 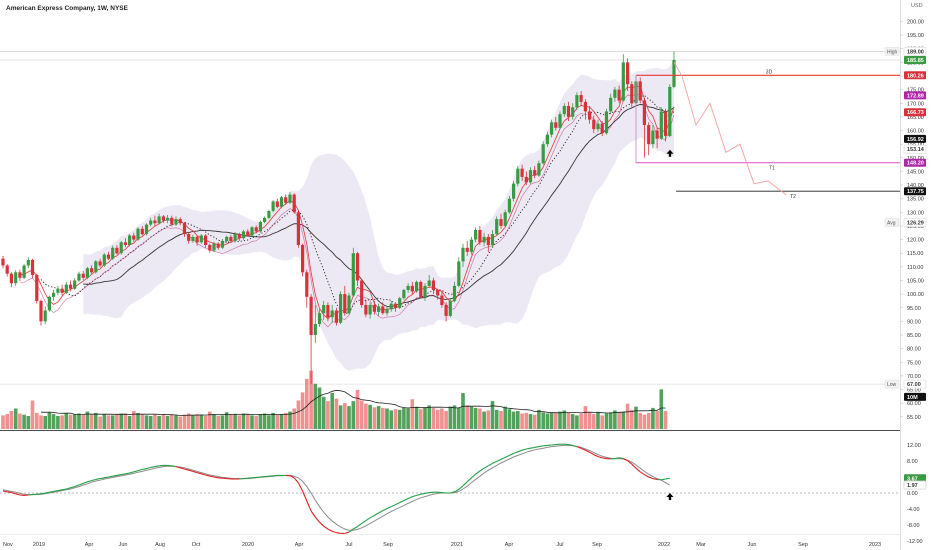 What do you see at coordinates (336, 488) in the screenshot?
I see `macd-pane` at bounding box center [336, 488].